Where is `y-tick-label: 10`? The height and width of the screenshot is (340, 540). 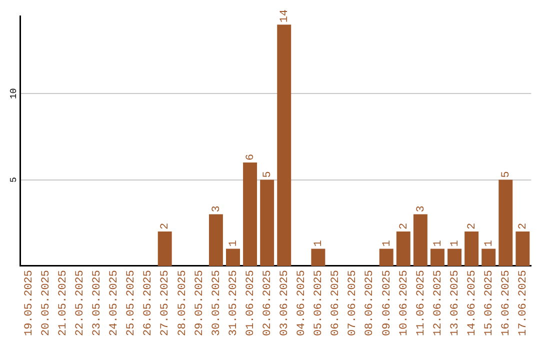 y-tick-label: 10 is located at coordinates (13, 93).